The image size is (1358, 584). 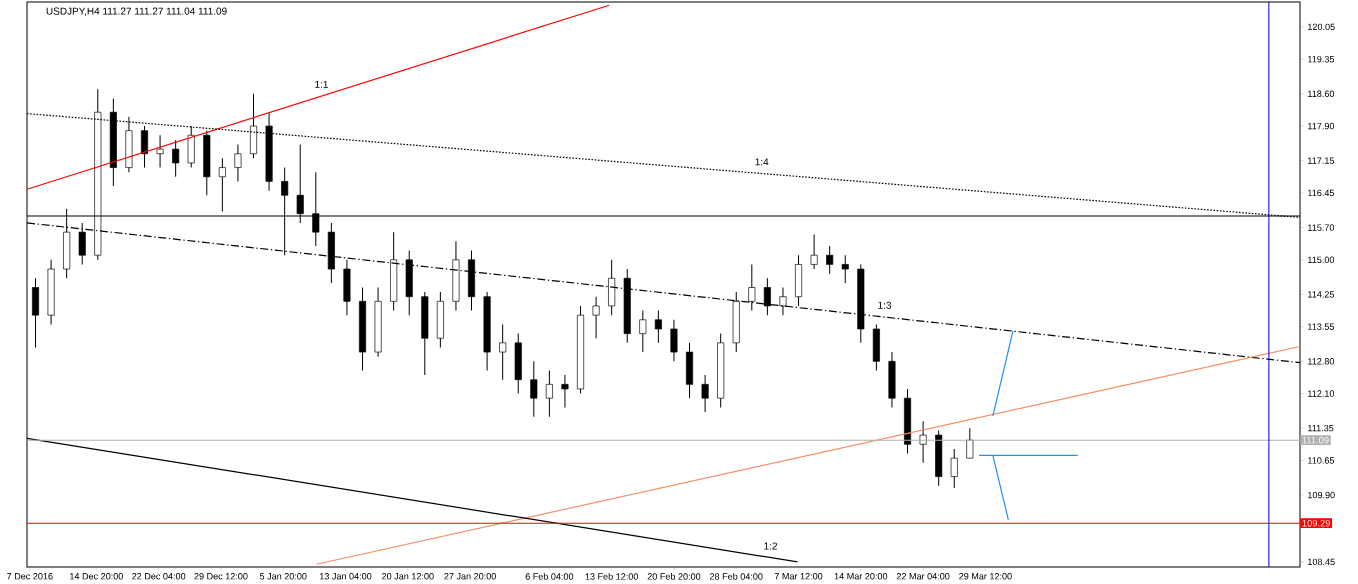 I want to click on x-tick-label: 5 Jan 20:00, so click(x=283, y=576).